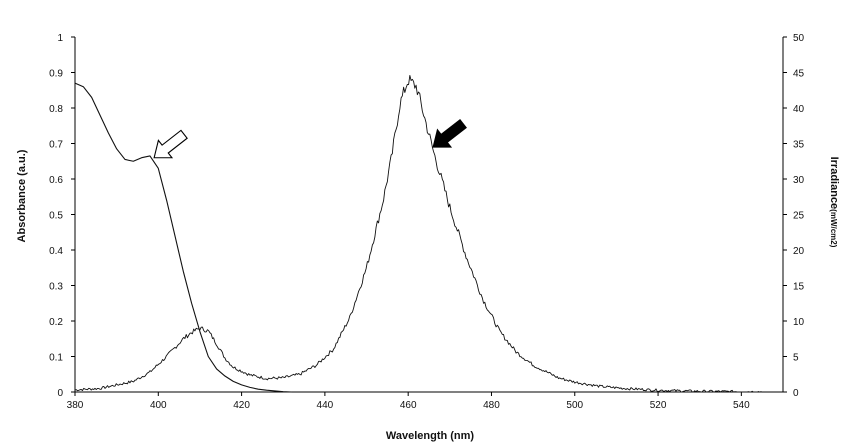  I want to click on y-right-tick-label: 30, so click(799, 180).